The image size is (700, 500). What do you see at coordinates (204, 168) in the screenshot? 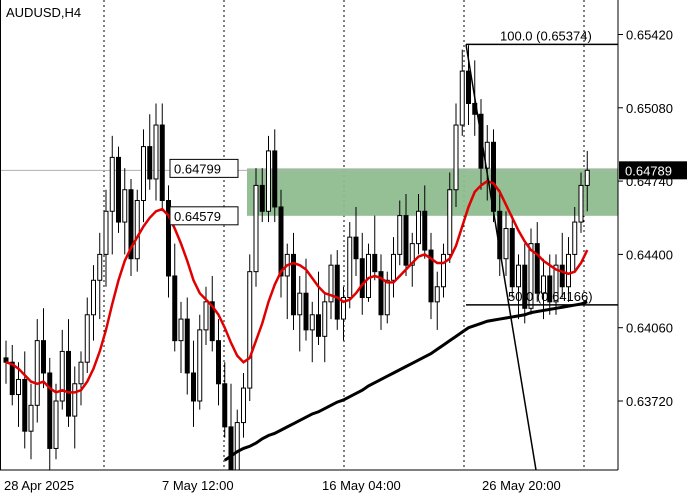
I see `zone-upper-price-tag: 0.64799` at bounding box center [204, 168].